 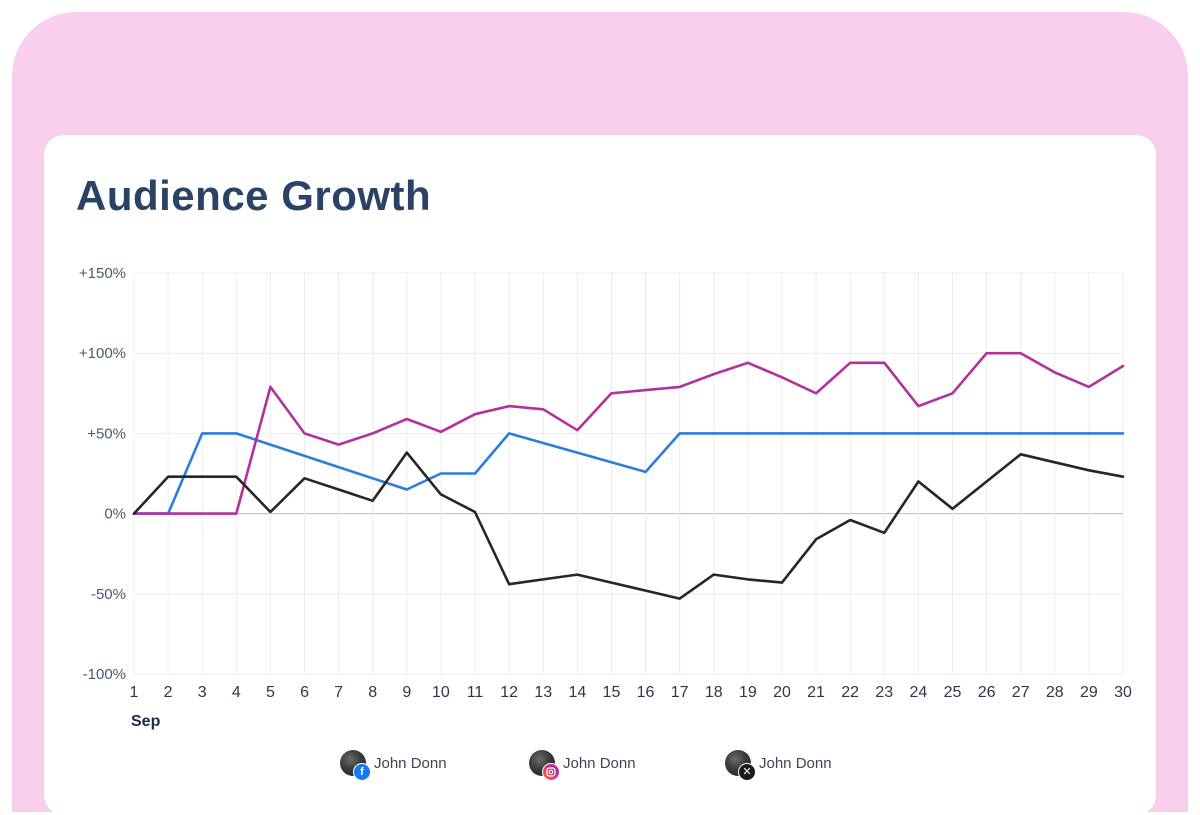 What do you see at coordinates (168, 692) in the screenshot?
I see `x-tick-label: 2` at bounding box center [168, 692].